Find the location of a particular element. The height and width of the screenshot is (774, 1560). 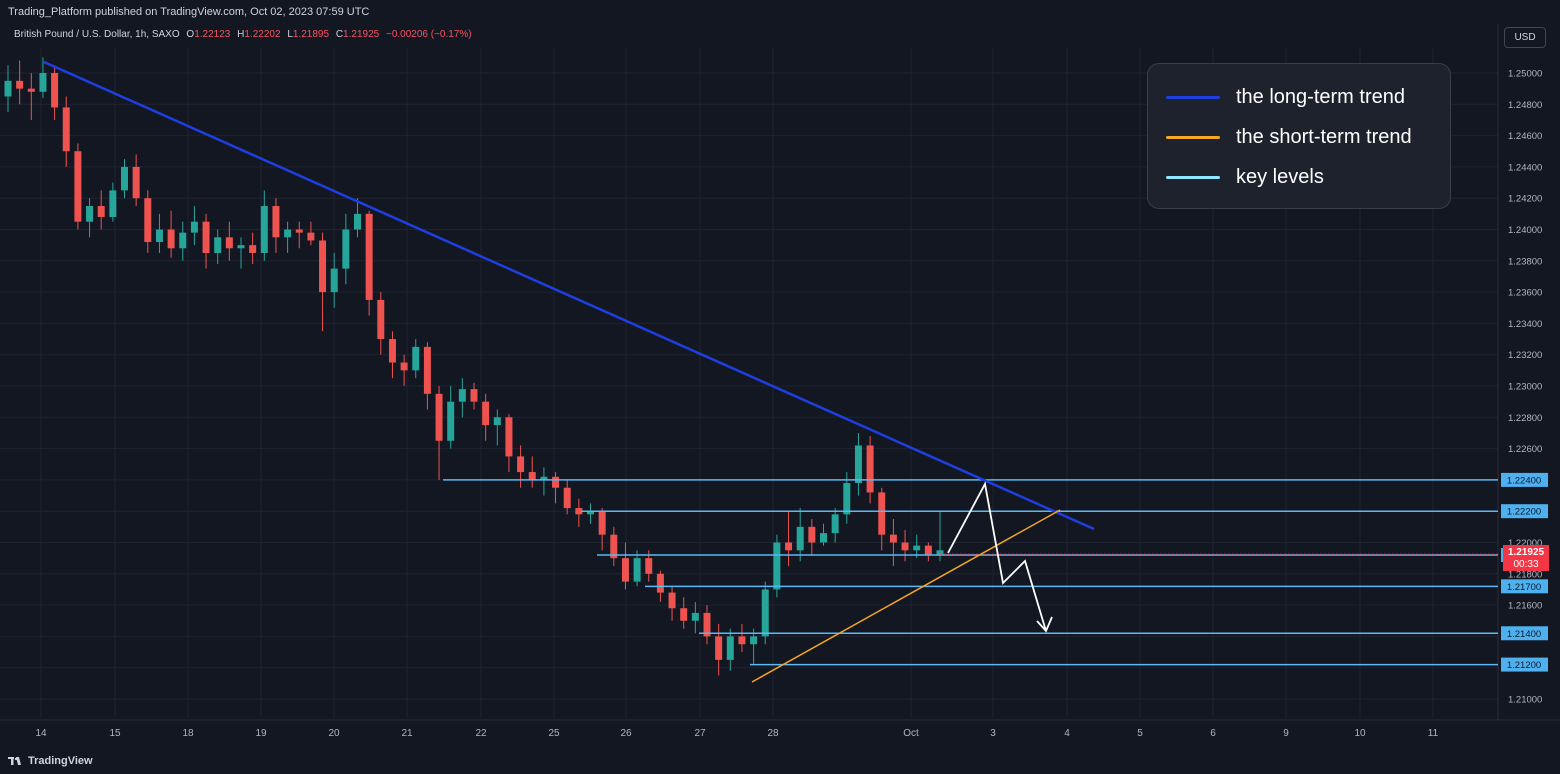

legend-label: the long-term trend is located at coordinates (1320, 97).